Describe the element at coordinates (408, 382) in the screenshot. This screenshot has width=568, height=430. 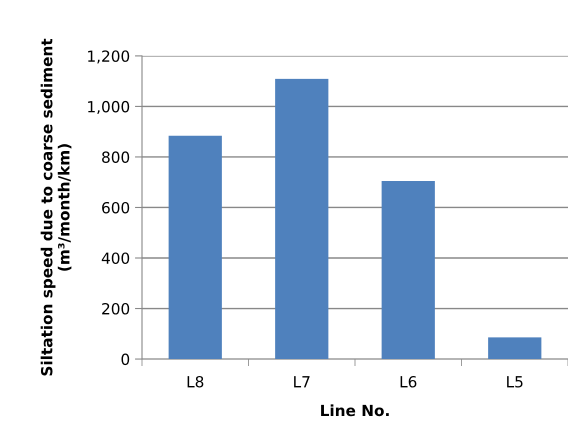
I see `x-tick-label: L6` at that location.